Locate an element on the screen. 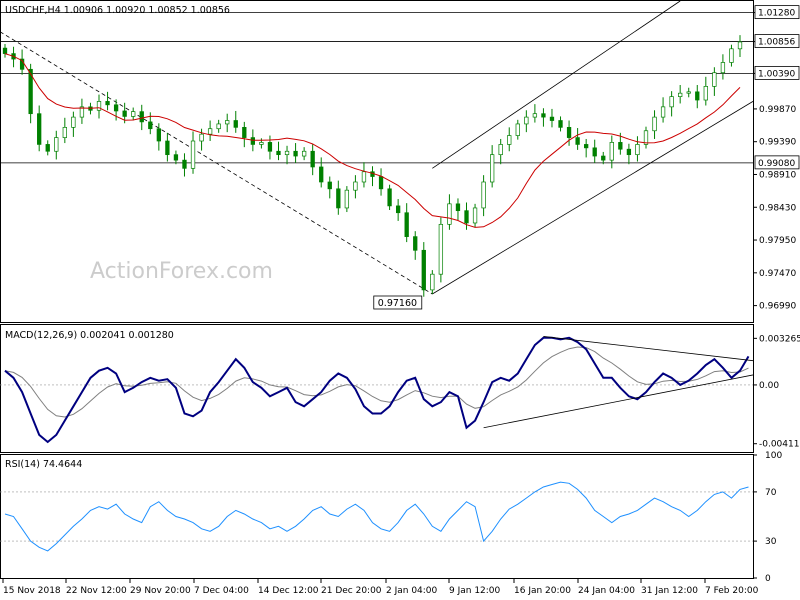 Image resolution: width=800 pixels, height=600 pixels. price-tick-label: 0.97950 is located at coordinates (777, 241).